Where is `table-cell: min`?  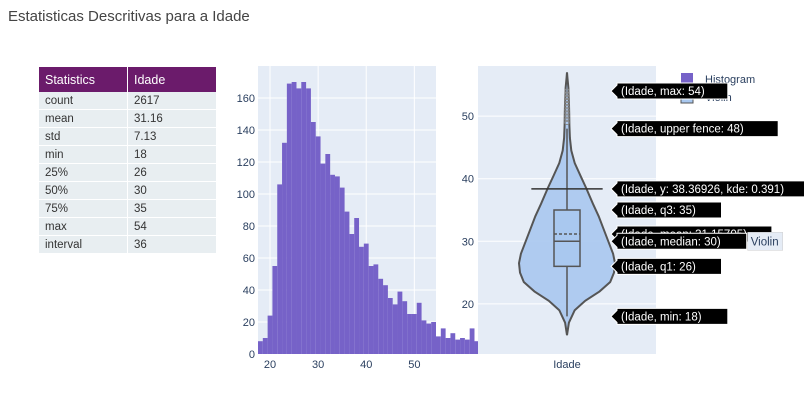
table-cell: min is located at coordinates (83, 154).